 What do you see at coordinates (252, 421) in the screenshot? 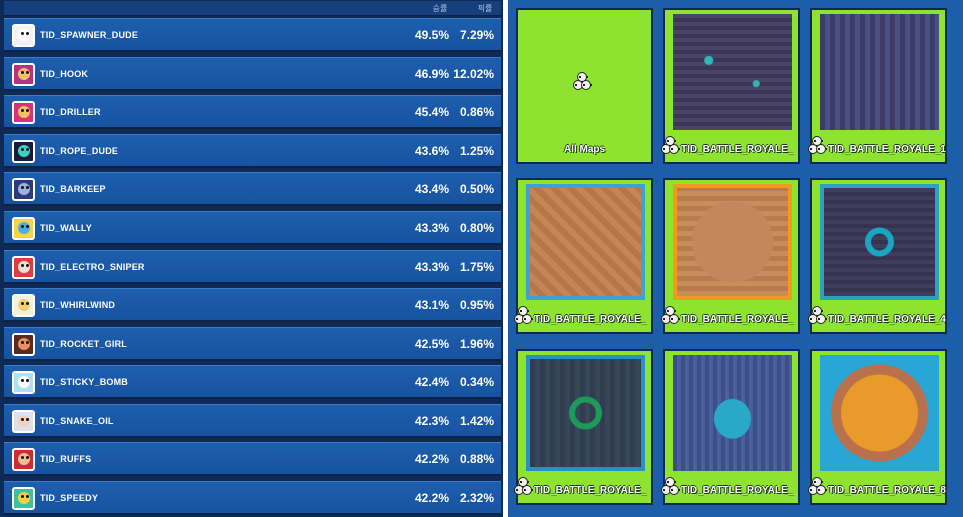
I see `table-row: TID_SNAKE_OIL 42.3% 1.42%` at bounding box center [252, 421].